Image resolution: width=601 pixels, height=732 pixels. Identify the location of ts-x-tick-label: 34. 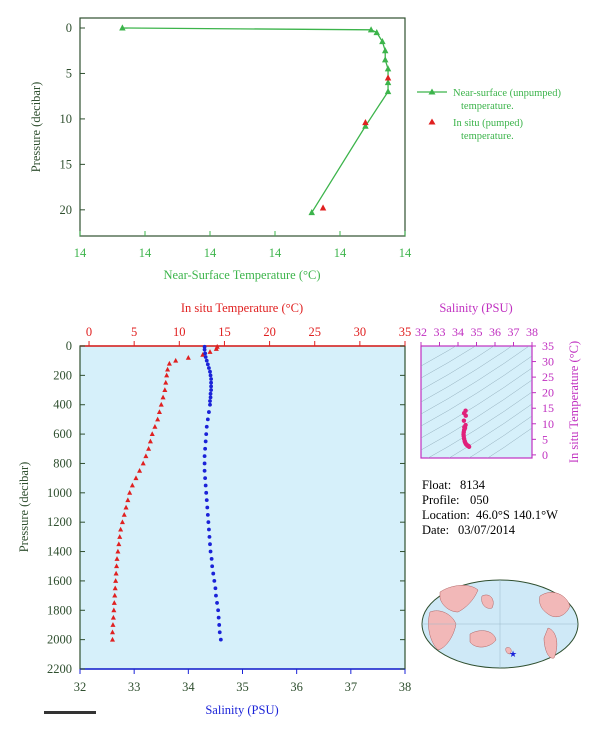
(458, 332).